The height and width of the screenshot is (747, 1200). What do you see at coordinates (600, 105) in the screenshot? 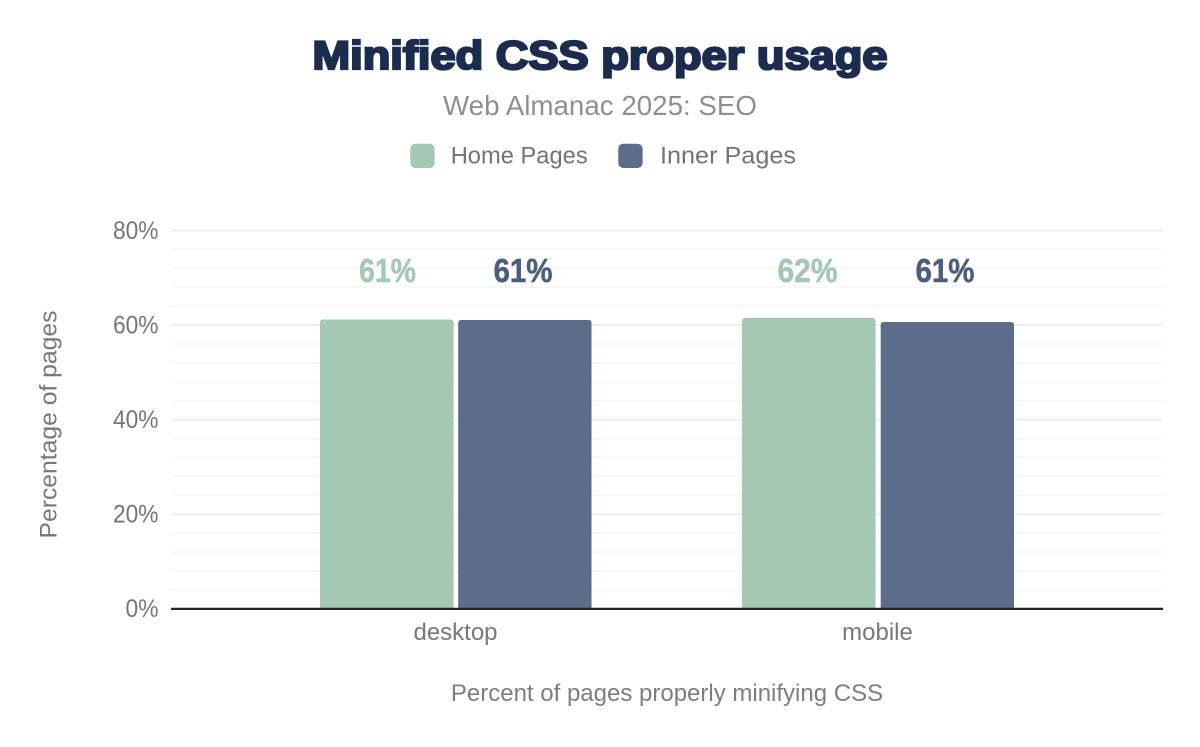
I see `svg-text: Web Almanac 2025: SEO` at bounding box center [600, 105].